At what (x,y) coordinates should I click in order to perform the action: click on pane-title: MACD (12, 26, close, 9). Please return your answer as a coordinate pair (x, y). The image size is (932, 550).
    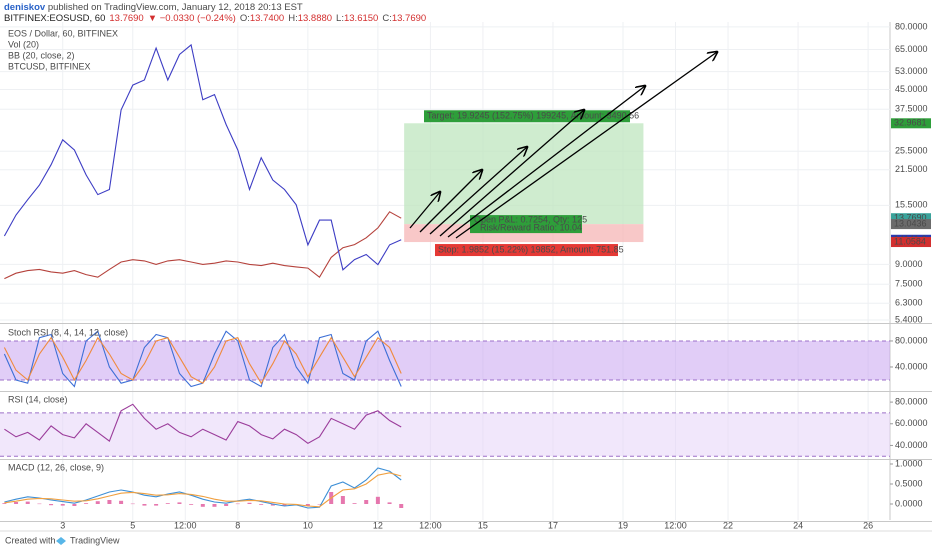
    Looking at the image, I should click on (56, 467).